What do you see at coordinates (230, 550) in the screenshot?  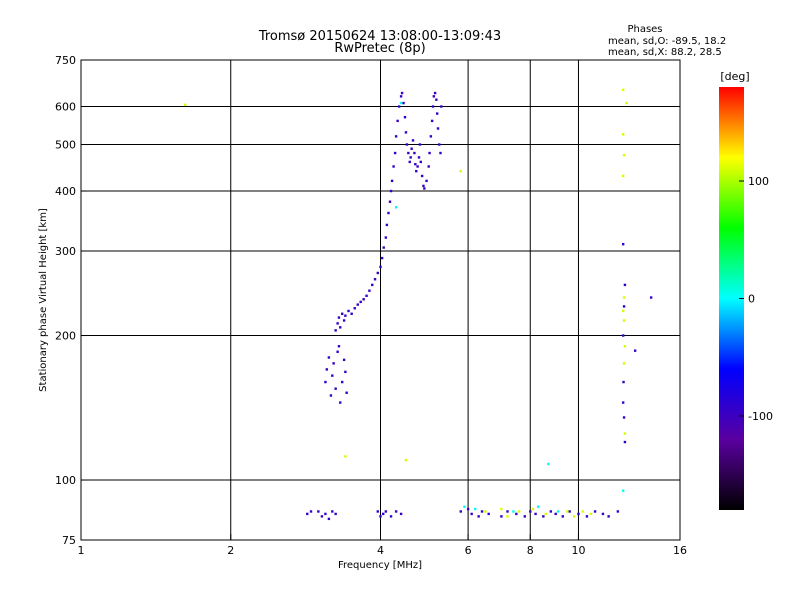 I see `x-tick-label: 2` at bounding box center [230, 550].